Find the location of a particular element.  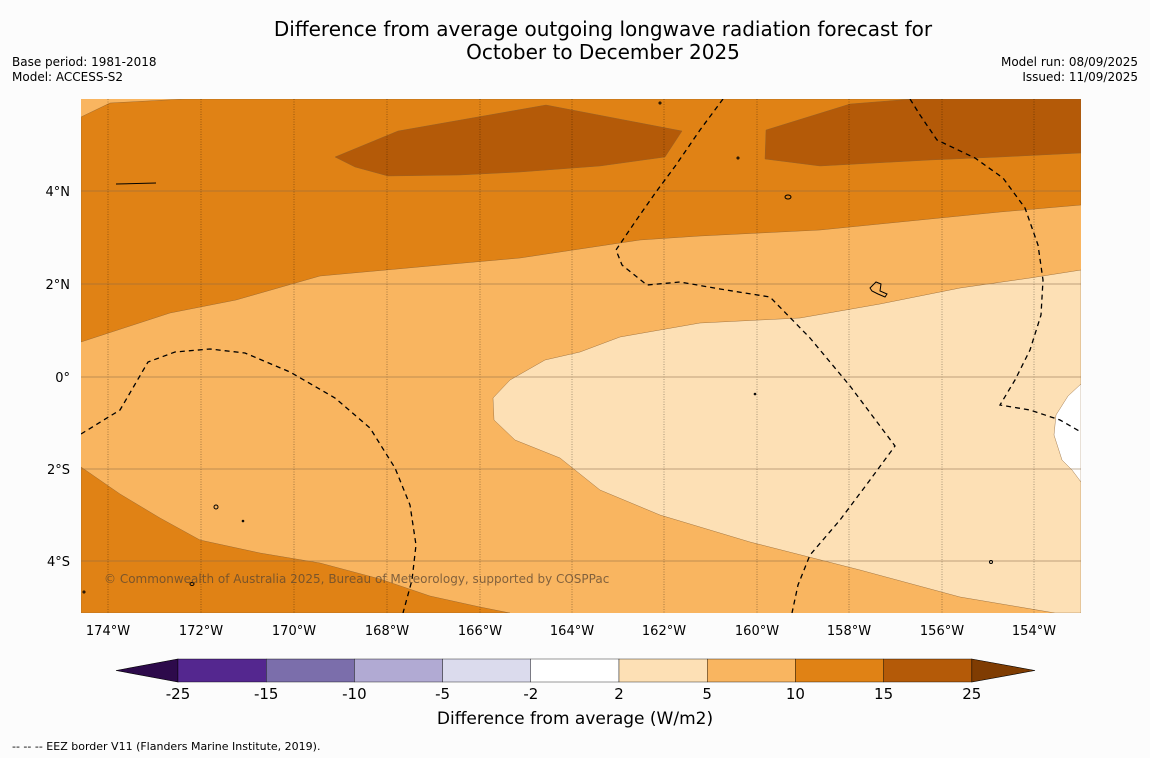

region-10-to-15-south is located at coordinates (296, 539).